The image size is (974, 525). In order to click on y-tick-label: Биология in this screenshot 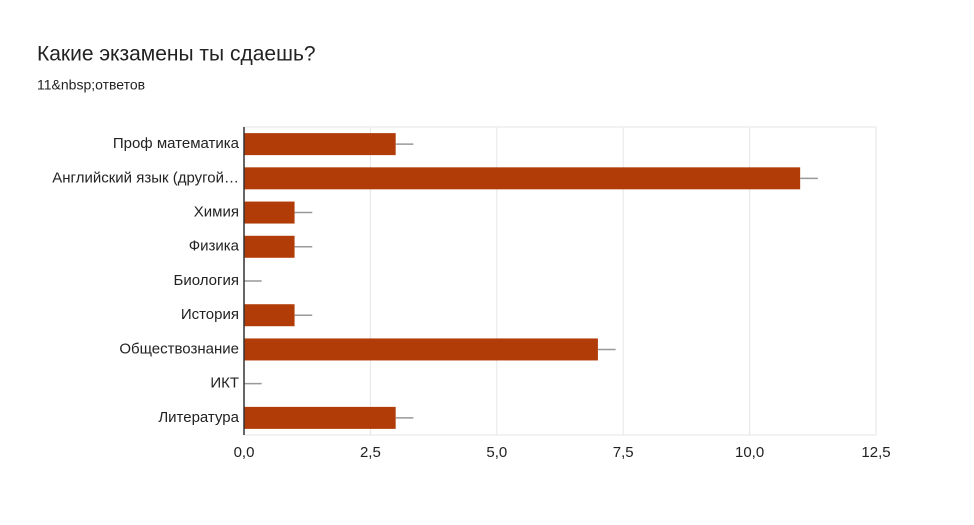, I will do `click(206, 280)`.